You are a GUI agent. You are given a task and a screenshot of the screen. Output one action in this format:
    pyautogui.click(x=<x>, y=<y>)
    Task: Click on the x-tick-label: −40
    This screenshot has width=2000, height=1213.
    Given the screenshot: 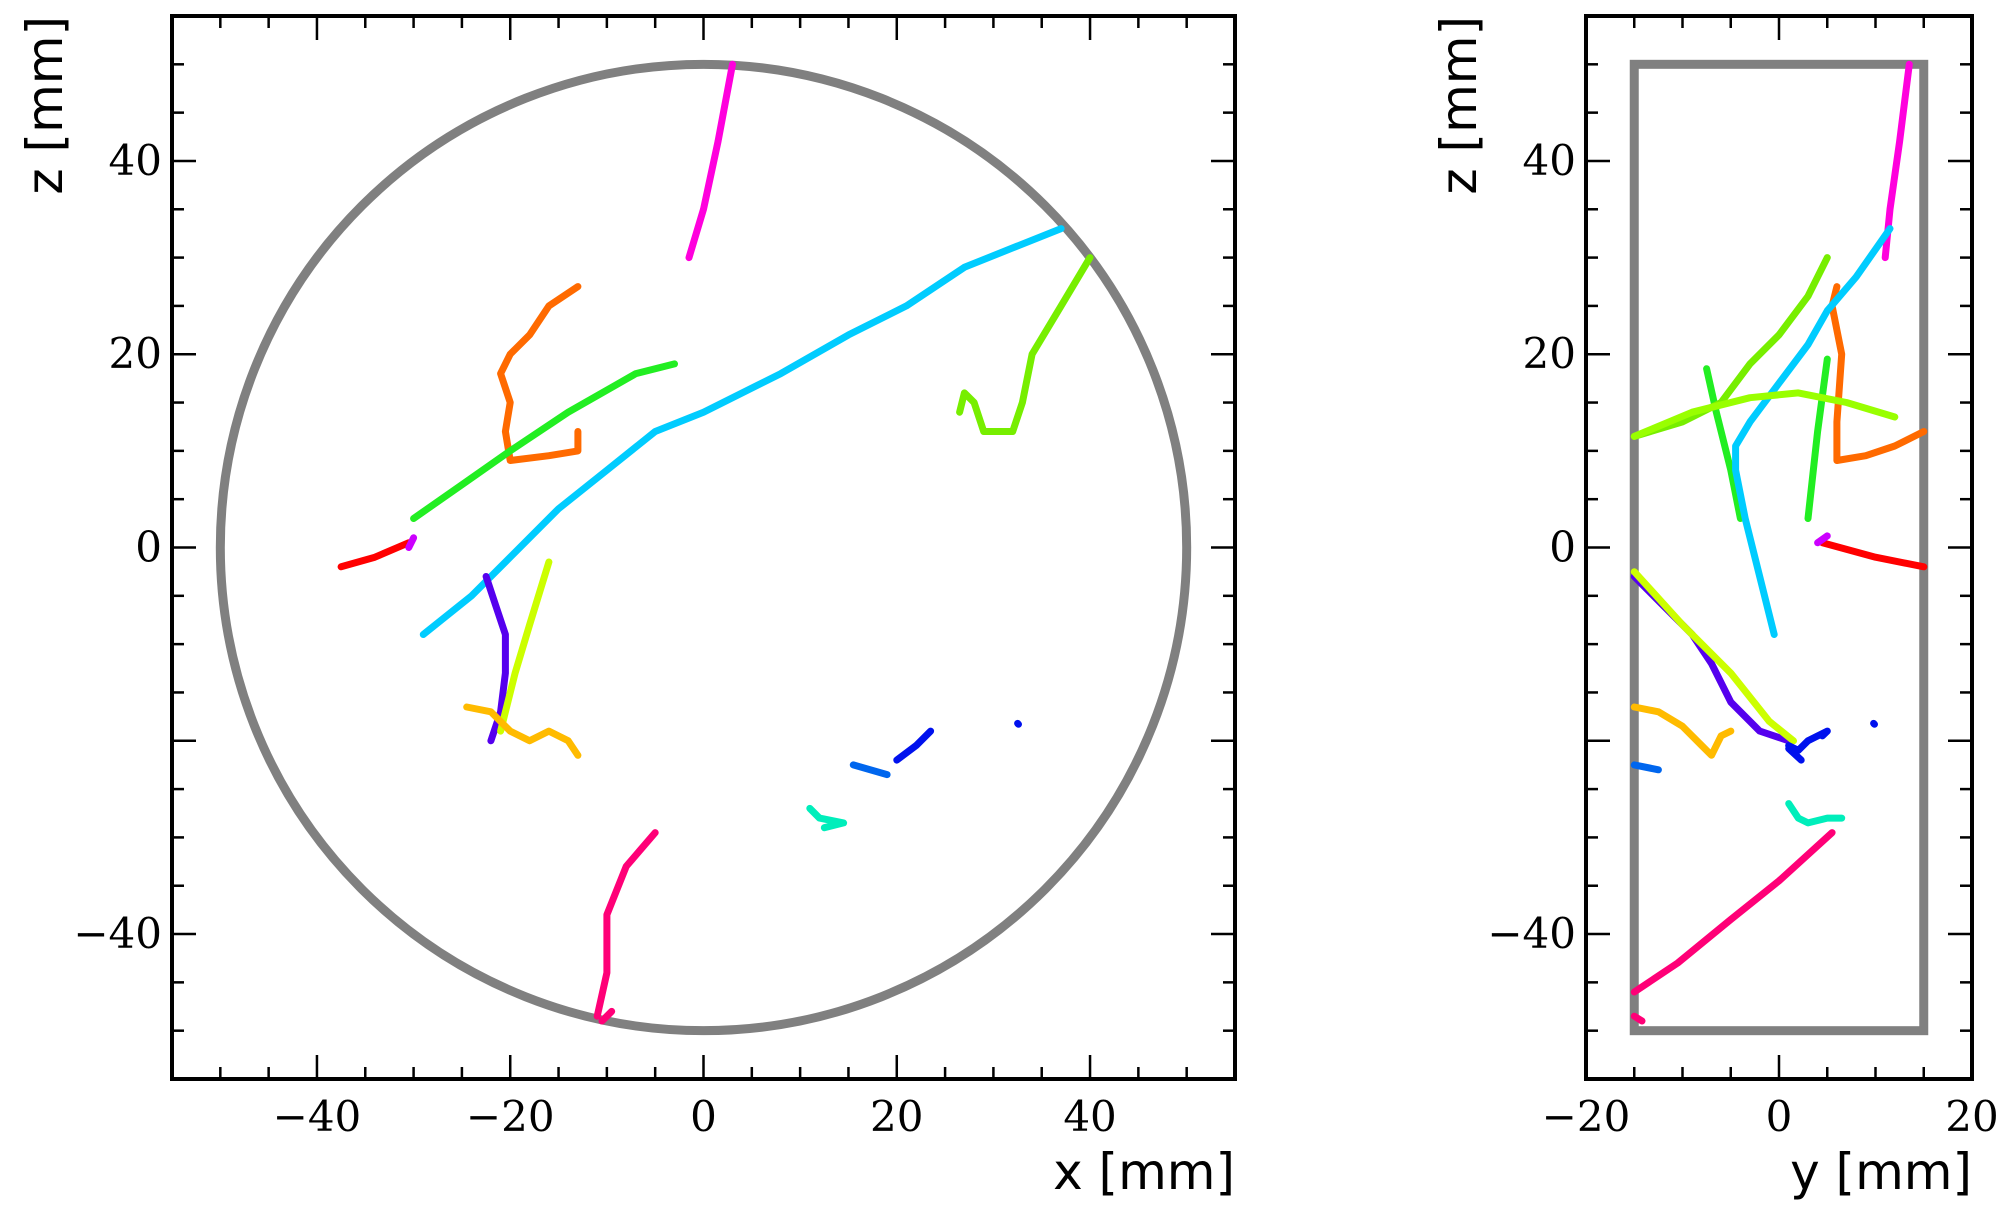 What is the action you would take?
    pyautogui.click(x=317, y=1116)
    